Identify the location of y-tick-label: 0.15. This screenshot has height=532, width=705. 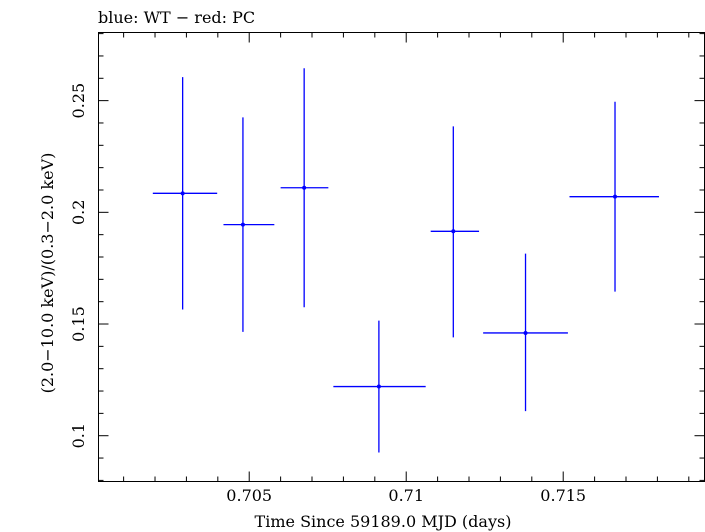
(78, 324).